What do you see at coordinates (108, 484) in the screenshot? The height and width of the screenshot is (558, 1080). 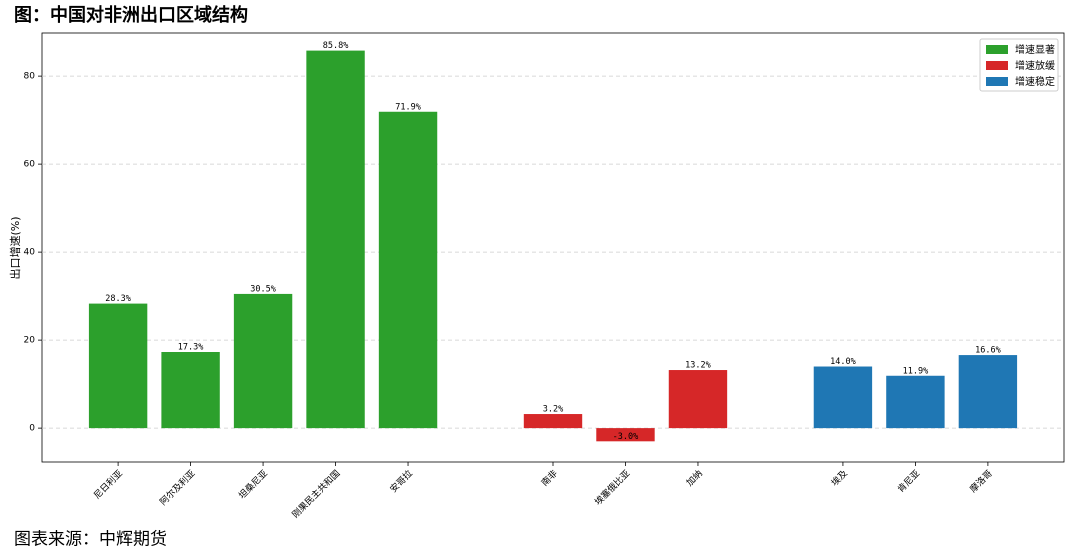 I see `x-tick-label: 尼日利亚` at bounding box center [108, 484].